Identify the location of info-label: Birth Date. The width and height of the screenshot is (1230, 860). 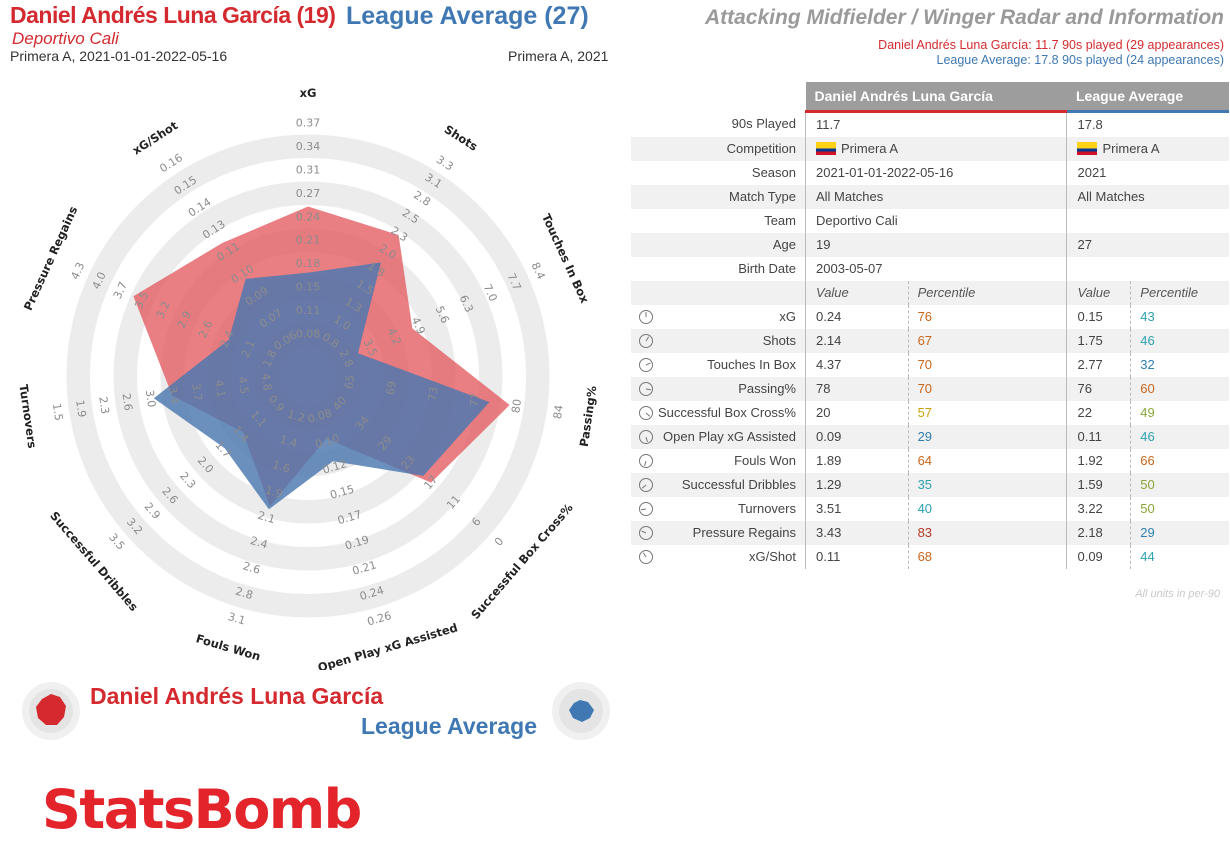
(718, 269).